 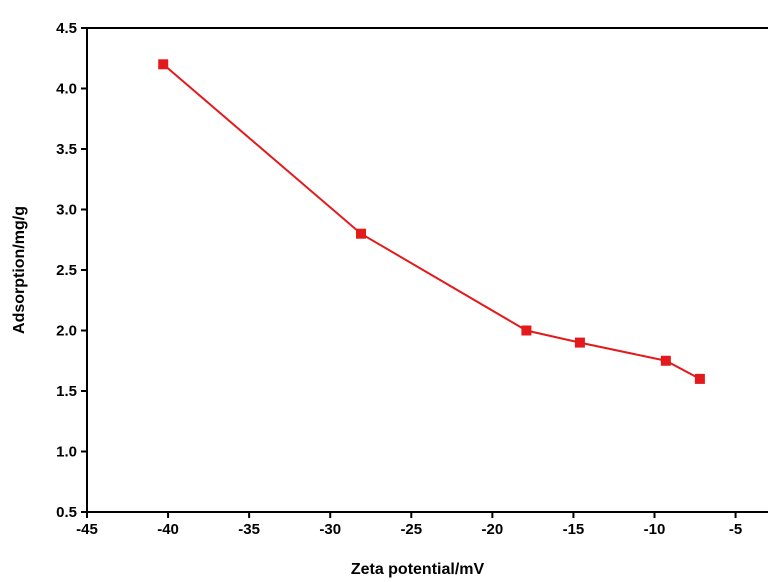 What do you see at coordinates (87, 529) in the screenshot?
I see `x-tick-label: -45` at bounding box center [87, 529].